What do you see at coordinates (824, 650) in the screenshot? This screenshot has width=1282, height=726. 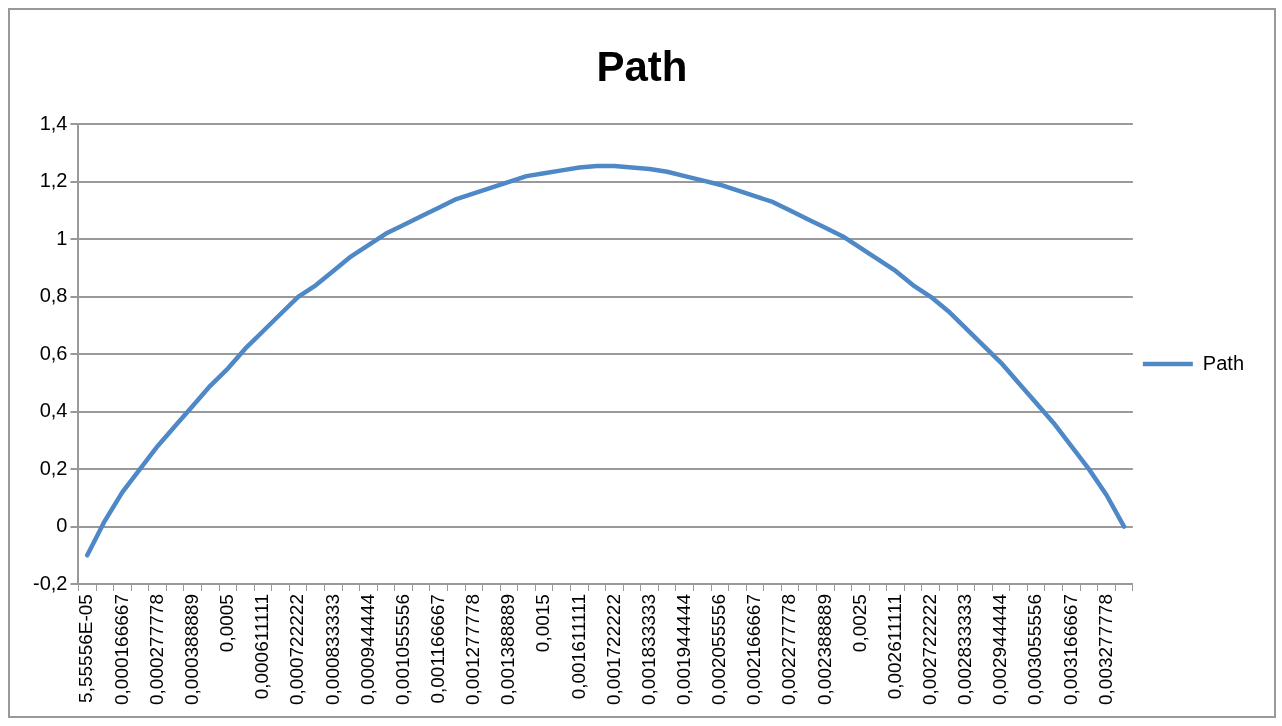 I see `x-tick-label: 0,002388889` at bounding box center [824, 650].